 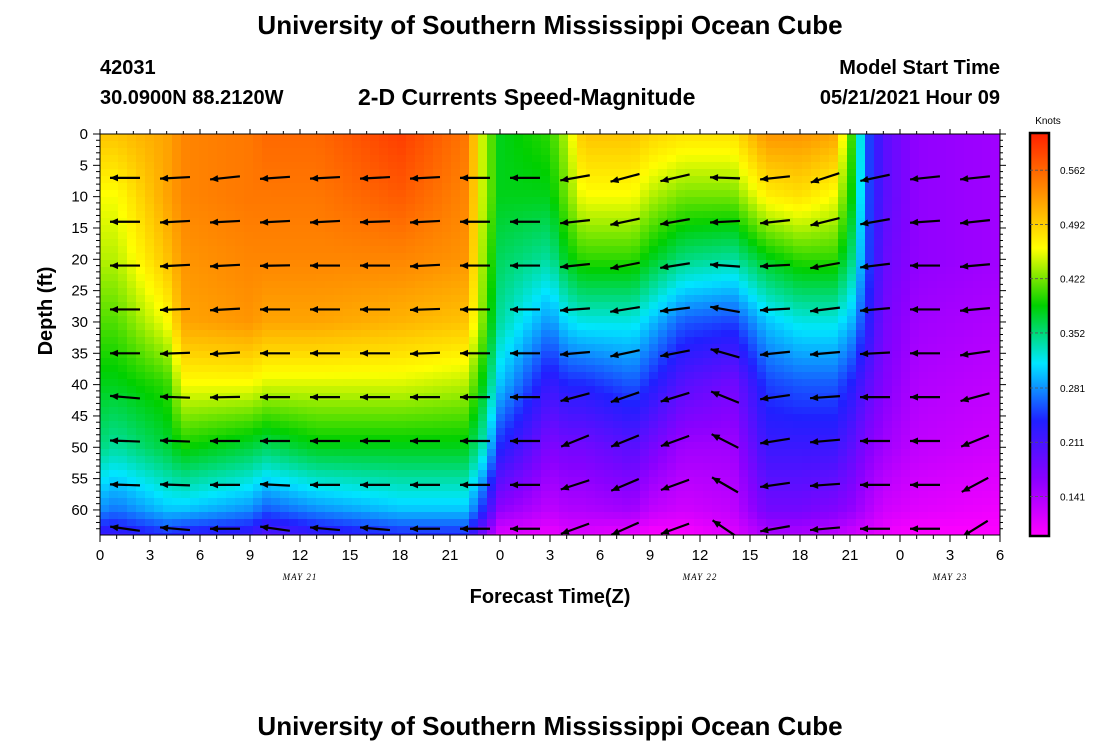 I want to click on station-id: 42031, so click(x=128, y=68).